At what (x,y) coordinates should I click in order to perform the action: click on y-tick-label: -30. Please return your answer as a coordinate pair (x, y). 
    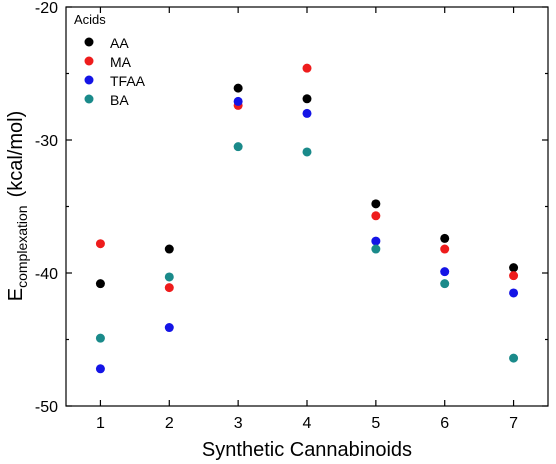
    Looking at the image, I should click on (46, 141).